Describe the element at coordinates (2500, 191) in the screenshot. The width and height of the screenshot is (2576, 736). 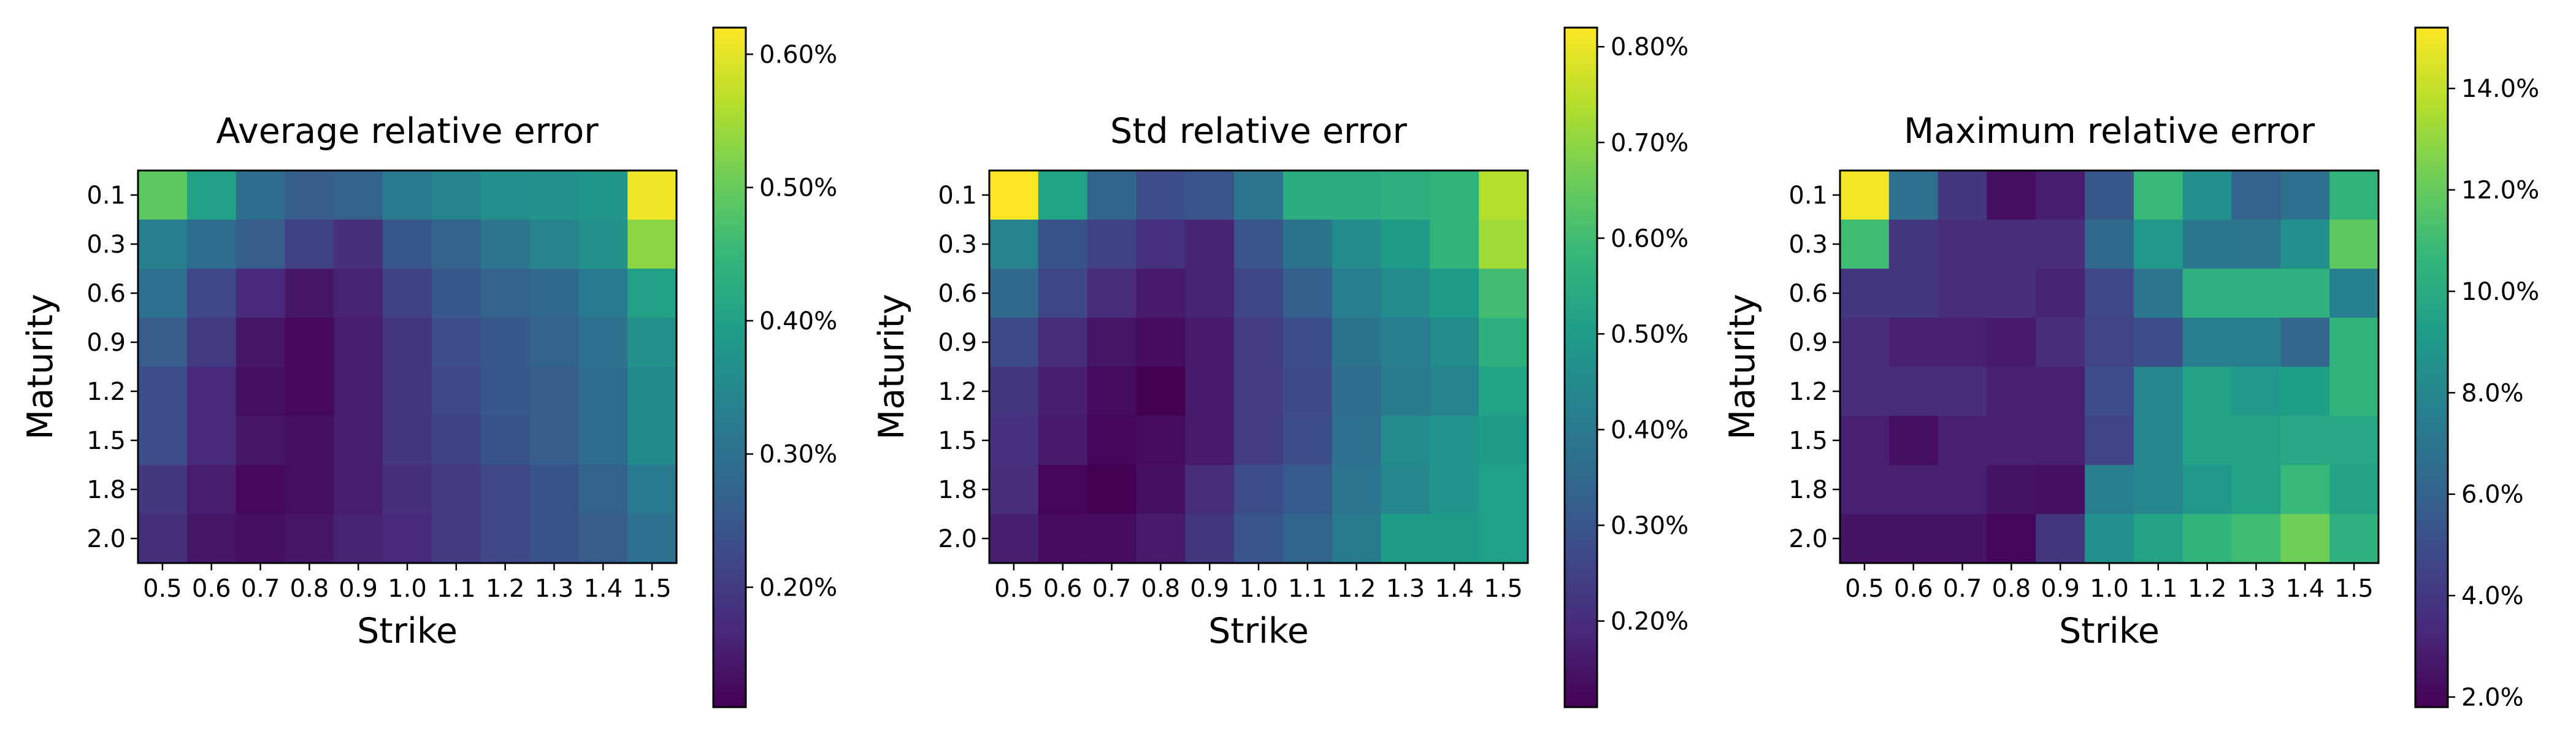
I see `colorbar-tick-label: 12.0%` at that location.